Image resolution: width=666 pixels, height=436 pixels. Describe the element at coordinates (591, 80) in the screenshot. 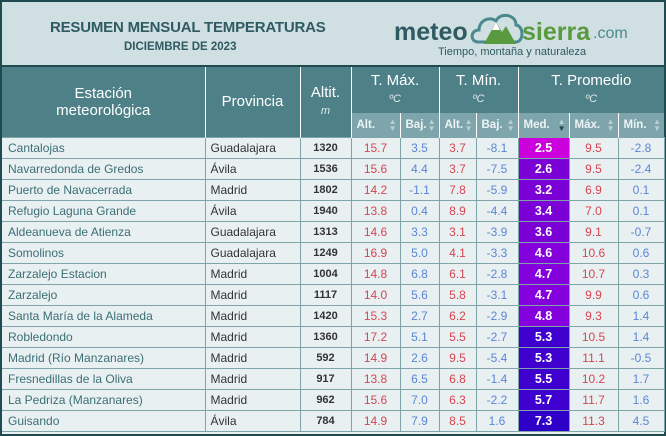

I see `tavg-label: T. Promedio` at that location.